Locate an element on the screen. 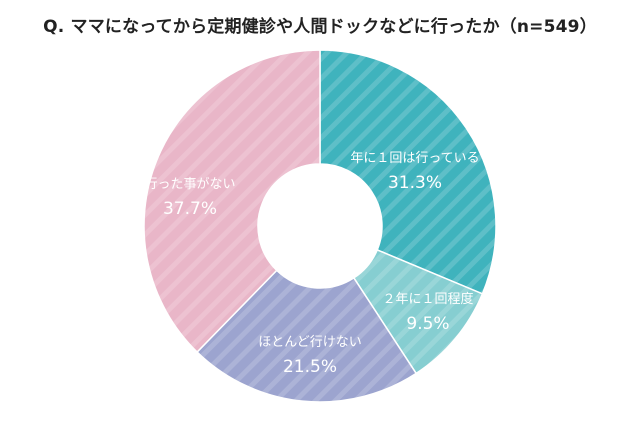 This screenshot has width=640, height=435. slice-label: ほとんど行けない is located at coordinates (310, 342).